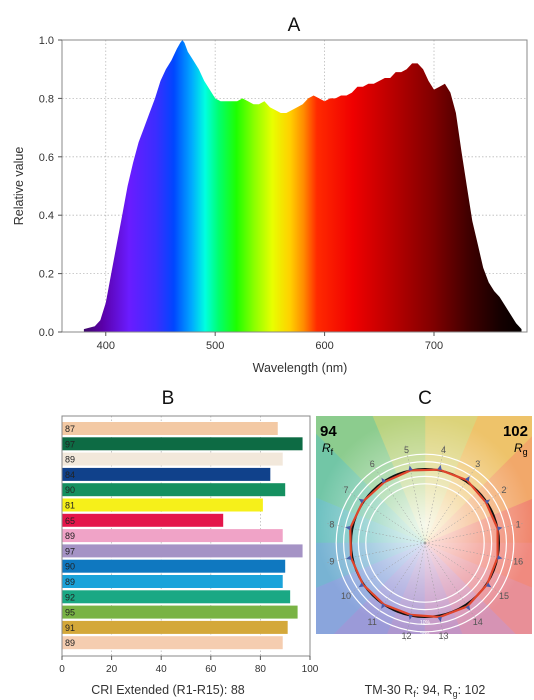  Describe the element at coordinates (46, 275) in the screenshot. I see `y-tick-label: 0.2` at that location.